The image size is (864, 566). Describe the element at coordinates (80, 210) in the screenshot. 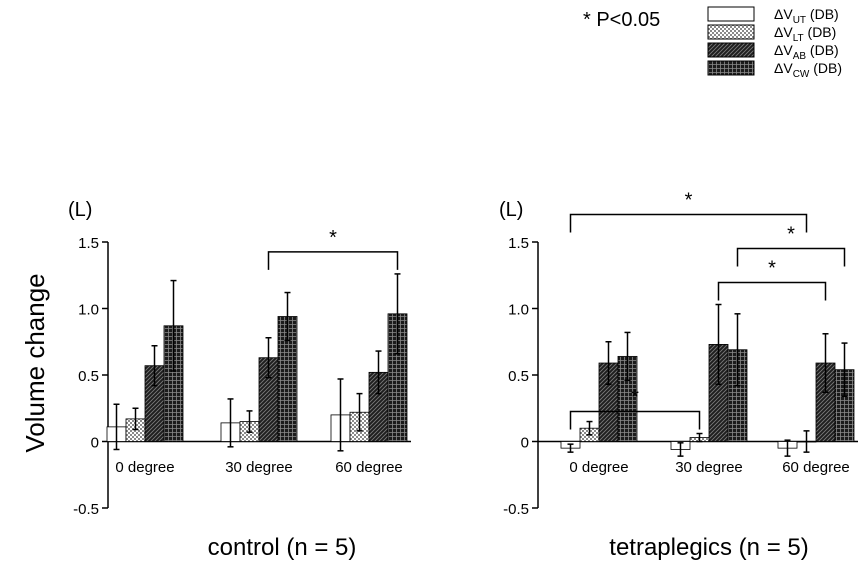

I see `unit-label-control: (L)` at that location.